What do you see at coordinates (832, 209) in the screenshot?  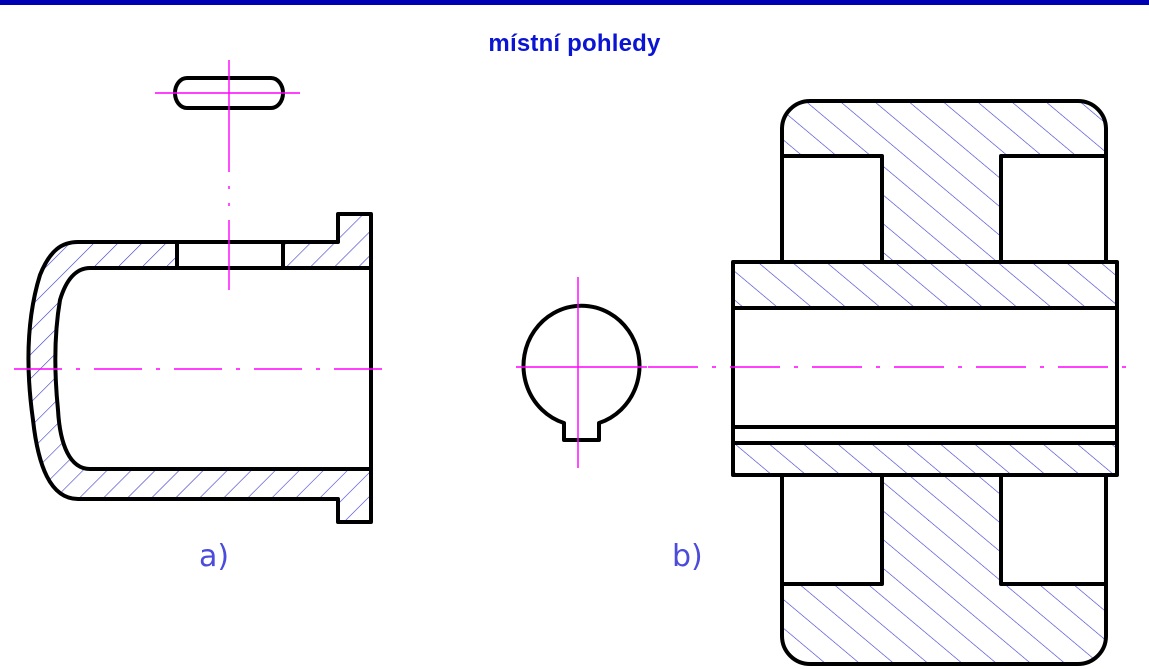 I see `pocket-top-left` at bounding box center [832, 209].